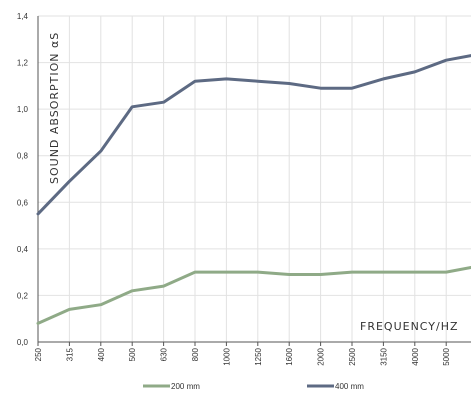 This screenshot has width=471, height=394. I want to click on x-tick-label: 500, so click(132, 354).